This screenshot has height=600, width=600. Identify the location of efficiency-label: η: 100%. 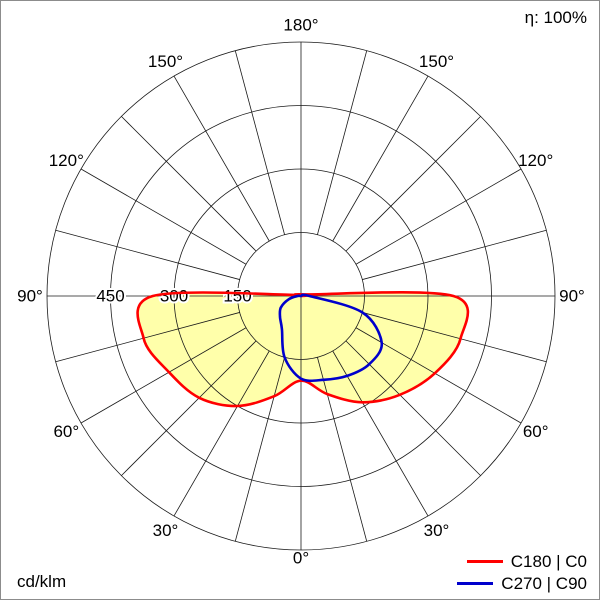
(555, 17).